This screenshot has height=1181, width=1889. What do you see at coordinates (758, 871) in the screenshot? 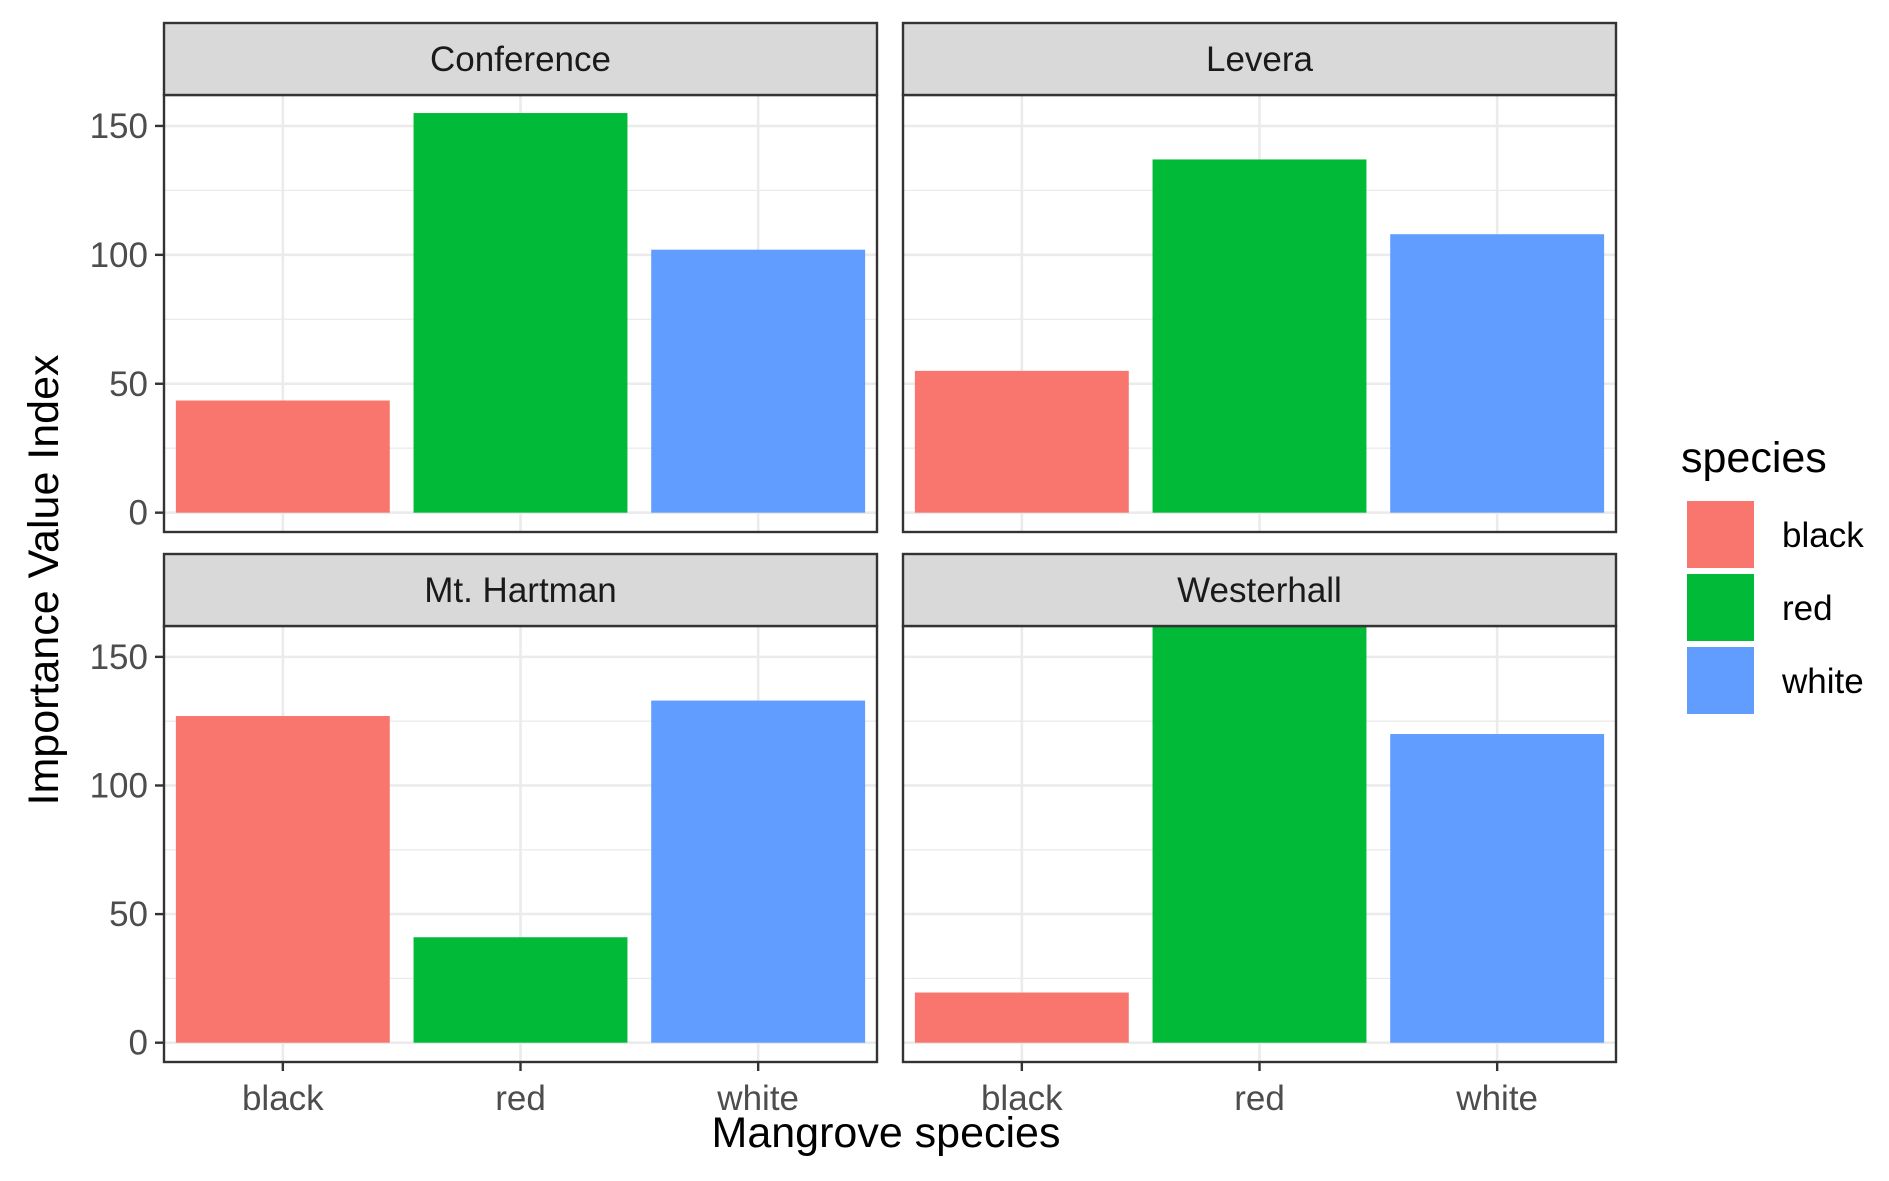
I see `bar-mt-hartman-white` at bounding box center [758, 871].